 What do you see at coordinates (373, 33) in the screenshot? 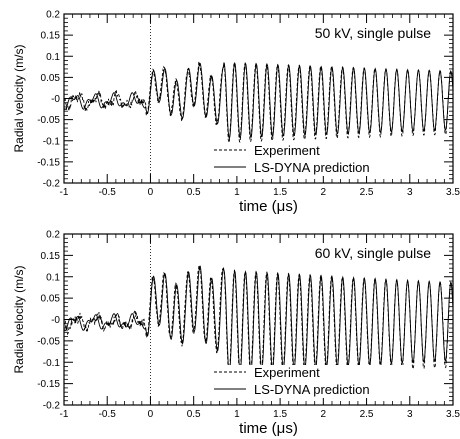
I see `panel-title: 50 kV, single pulse` at bounding box center [373, 33].